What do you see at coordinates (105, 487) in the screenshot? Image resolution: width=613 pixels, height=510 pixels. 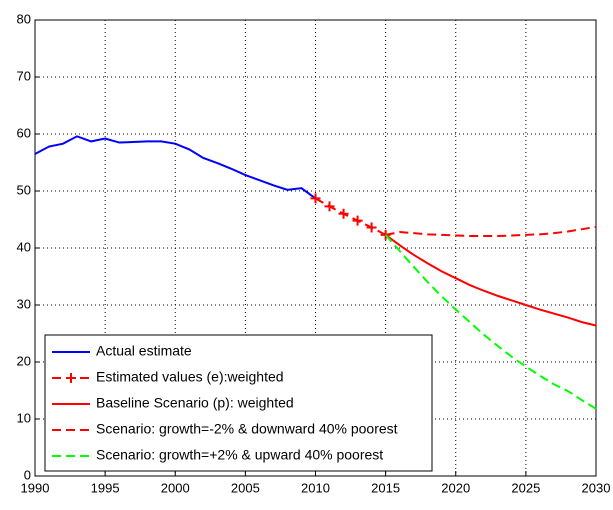 I see `x-tick-label: 1995` at bounding box center [105, 487].